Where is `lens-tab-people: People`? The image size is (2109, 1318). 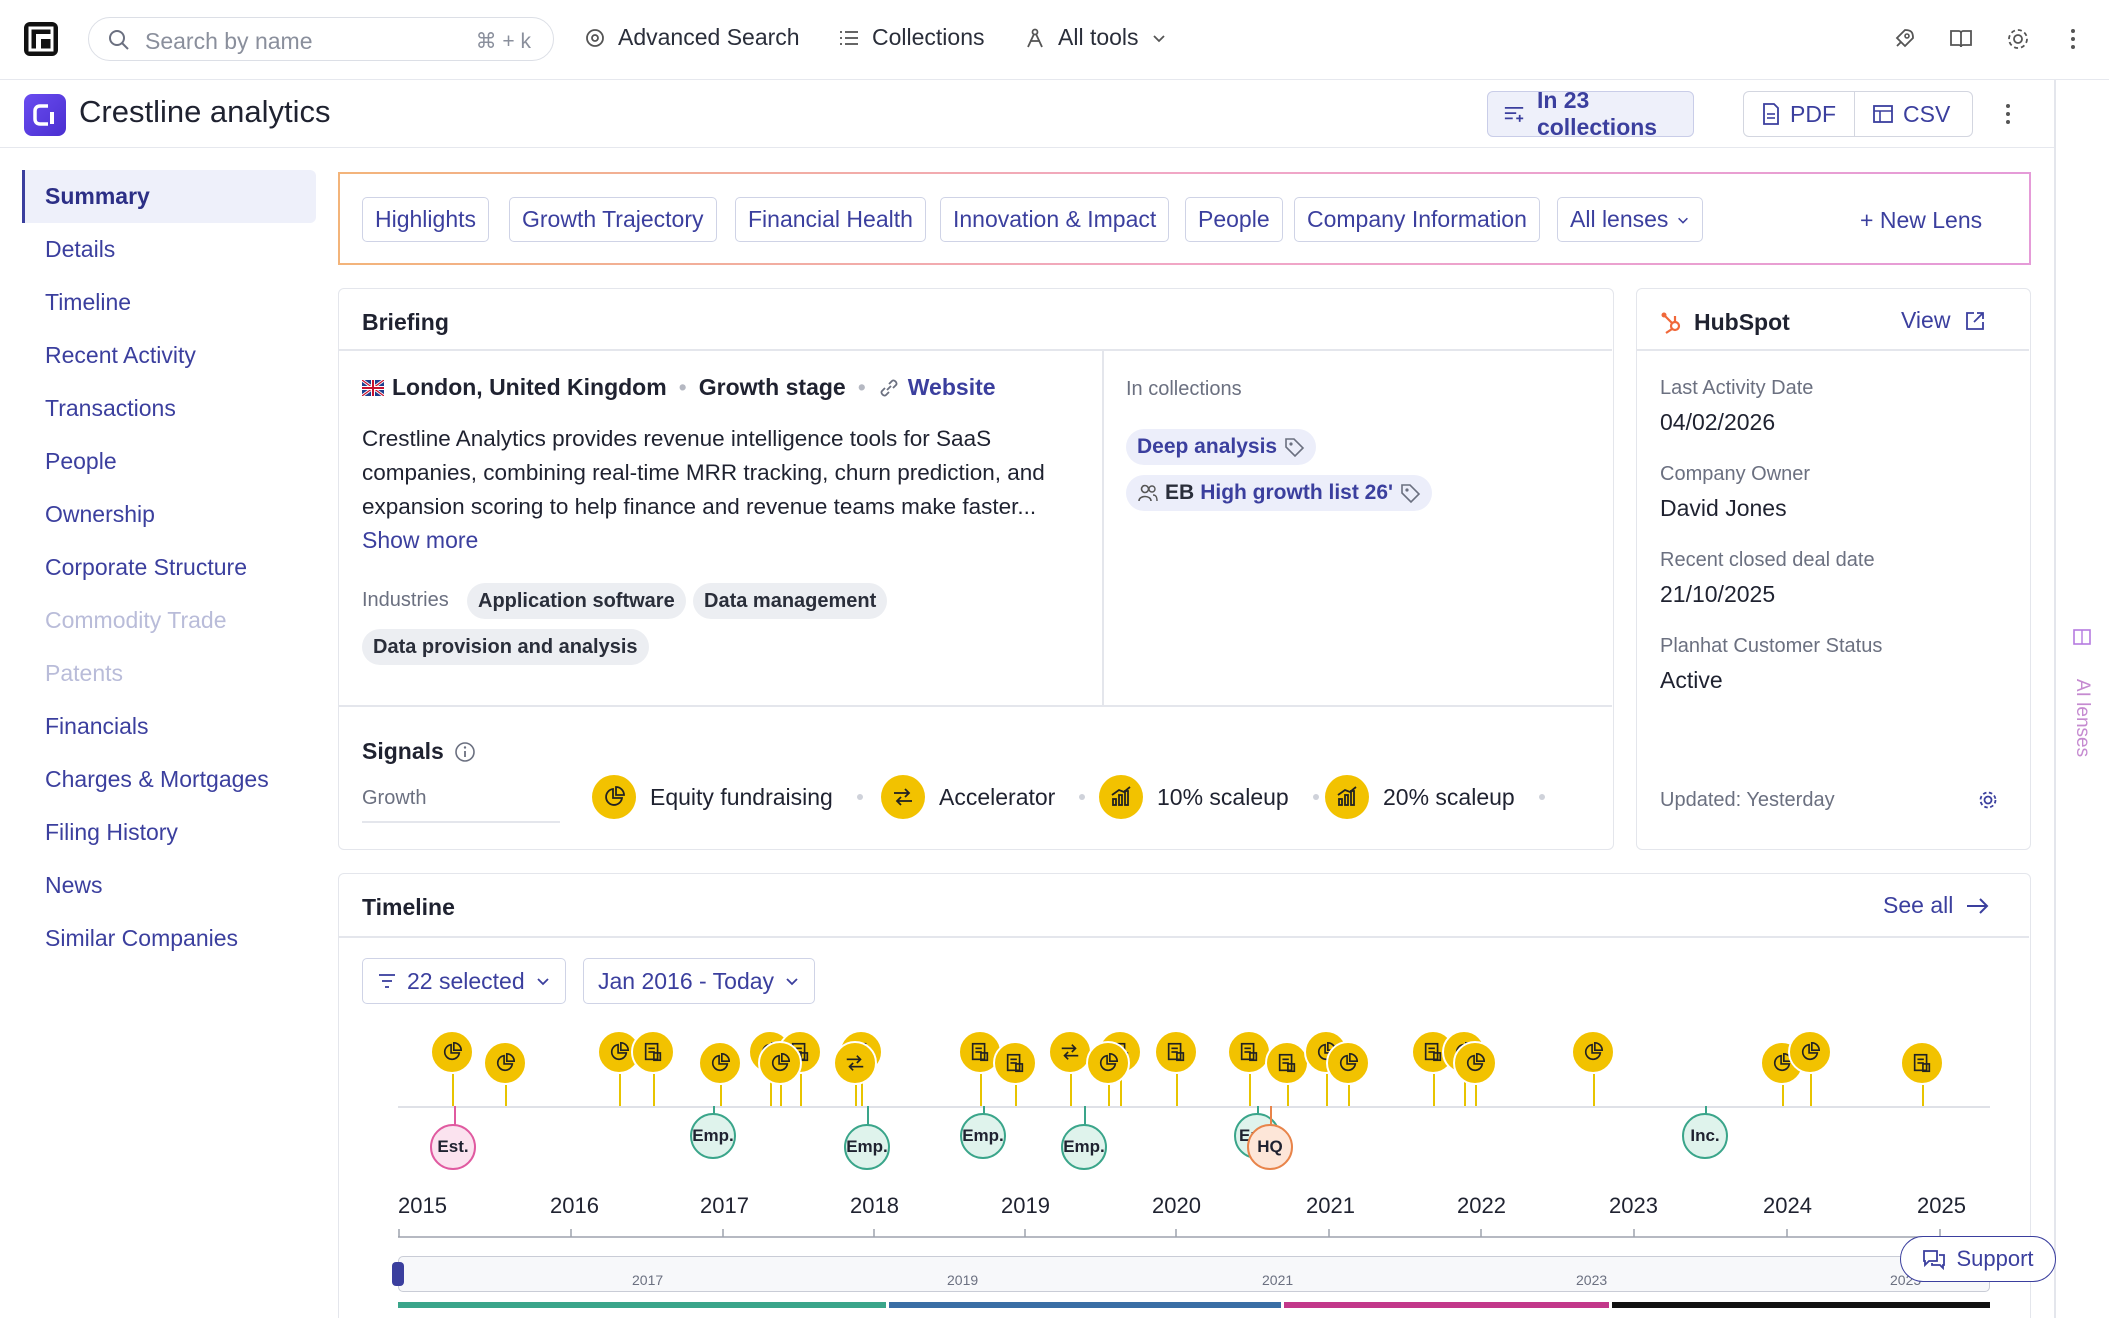
lens-tab-people: People is located at coordinates (1234, 219).